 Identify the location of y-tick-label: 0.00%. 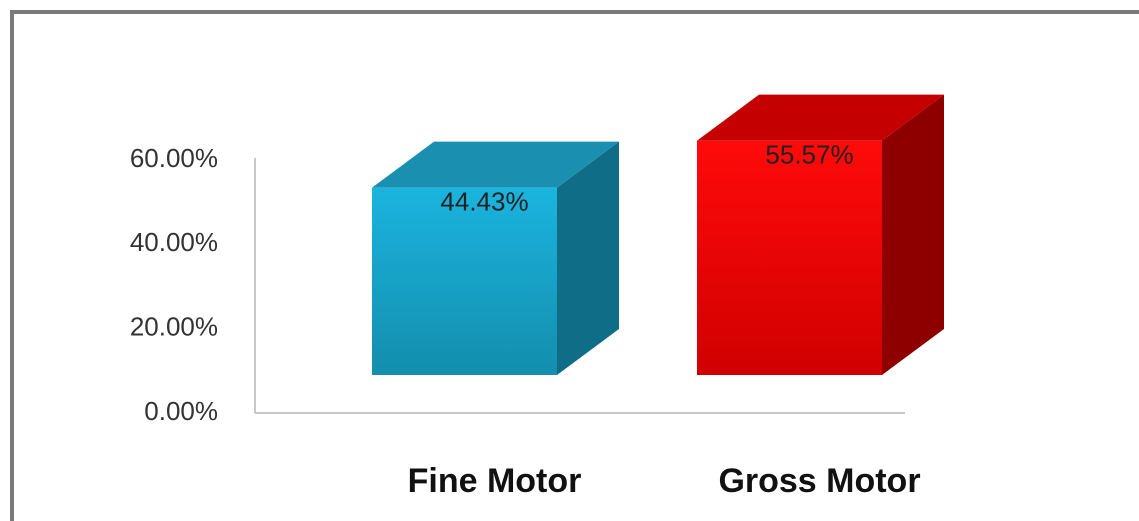
(181, 411).